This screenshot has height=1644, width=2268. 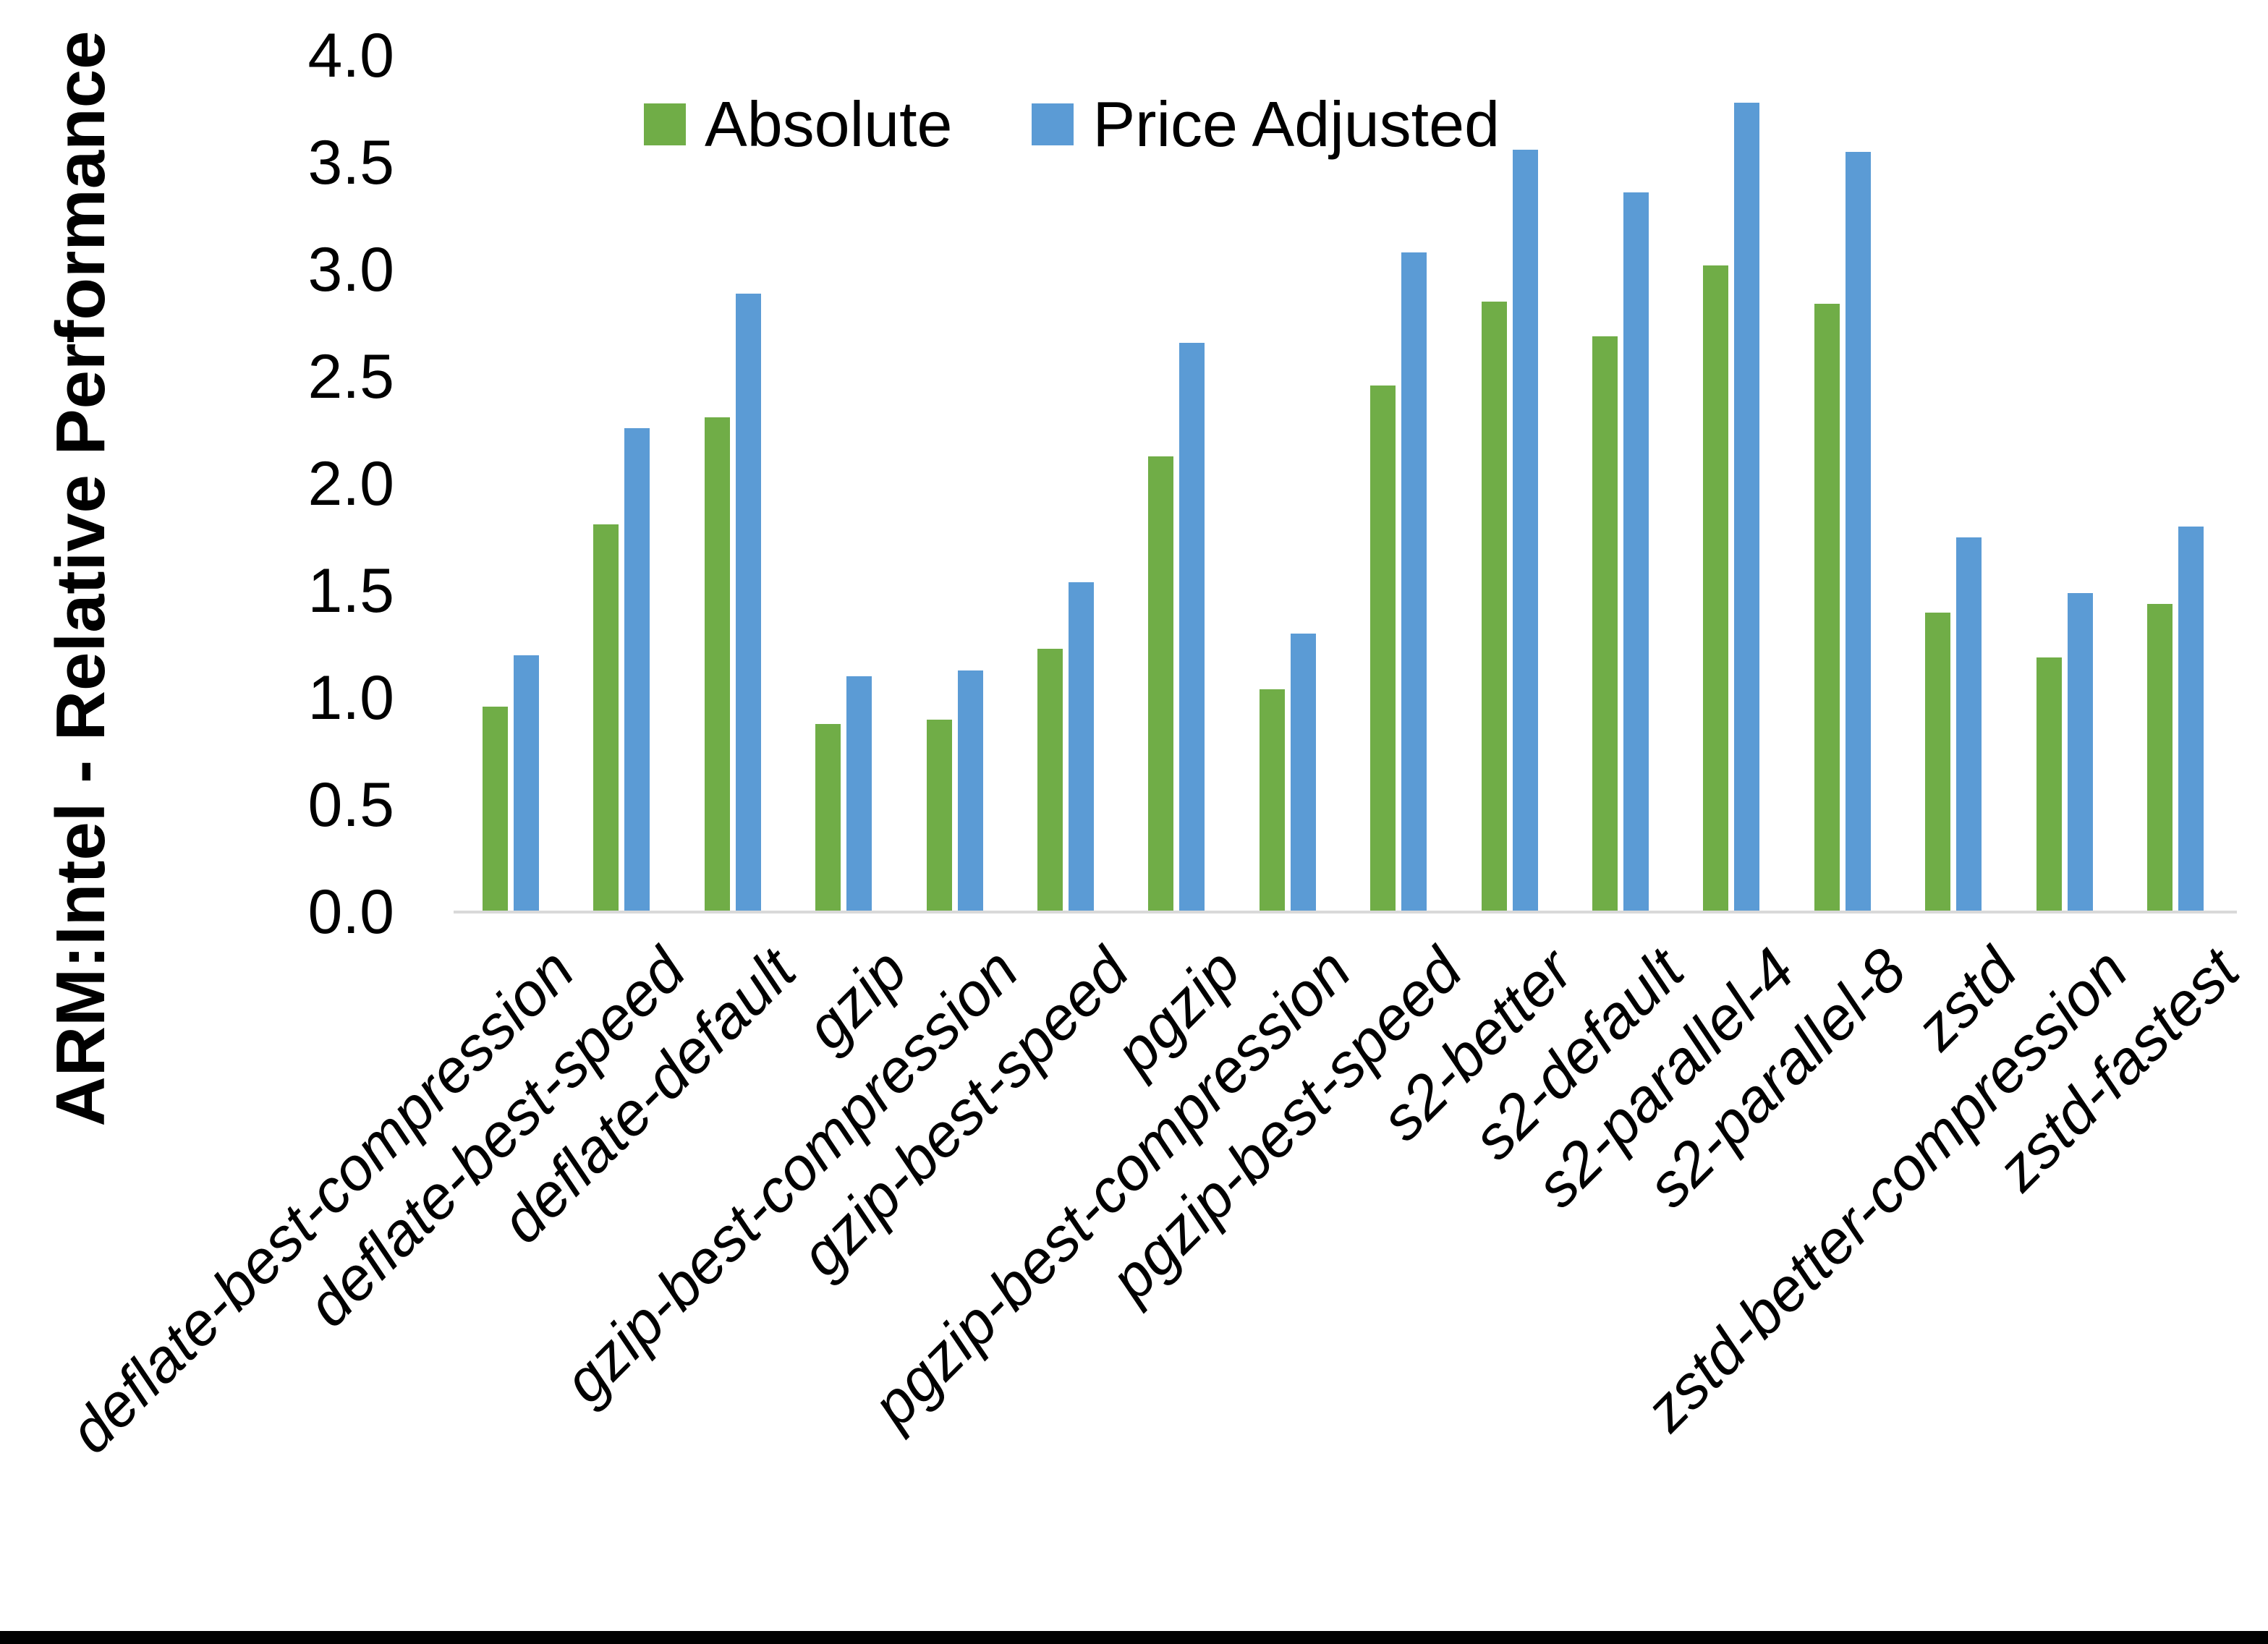 I want to click on y-axis-tick-label: 3.0, so click(x=350, y=269).